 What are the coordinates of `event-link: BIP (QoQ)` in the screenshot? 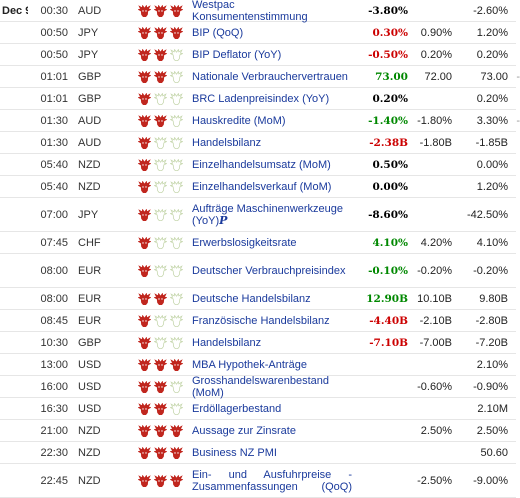 It's located at (218, 32).